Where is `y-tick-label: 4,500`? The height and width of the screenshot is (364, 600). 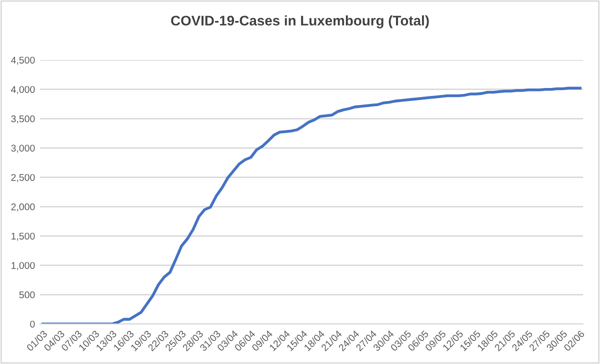
y-tick-label: 4,500 is located at coordinates (23, 60).